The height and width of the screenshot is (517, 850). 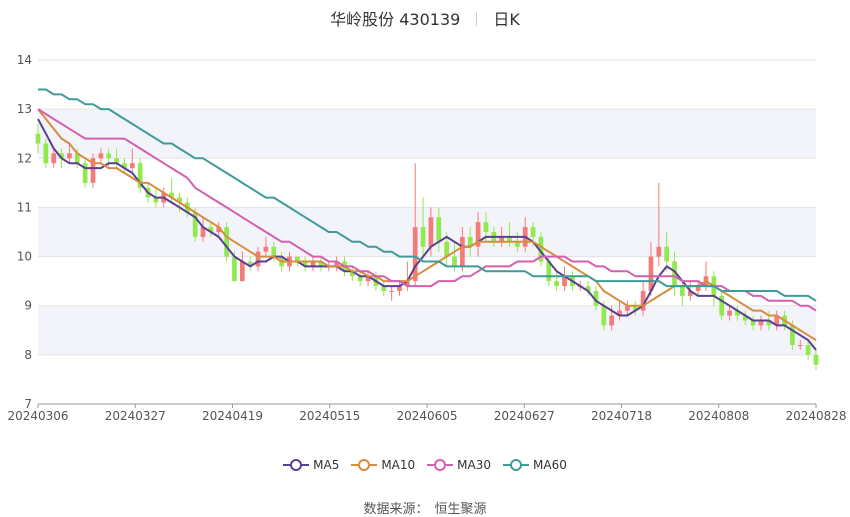 I want to click on legend-label: MA5, so click(x=326, y=465).